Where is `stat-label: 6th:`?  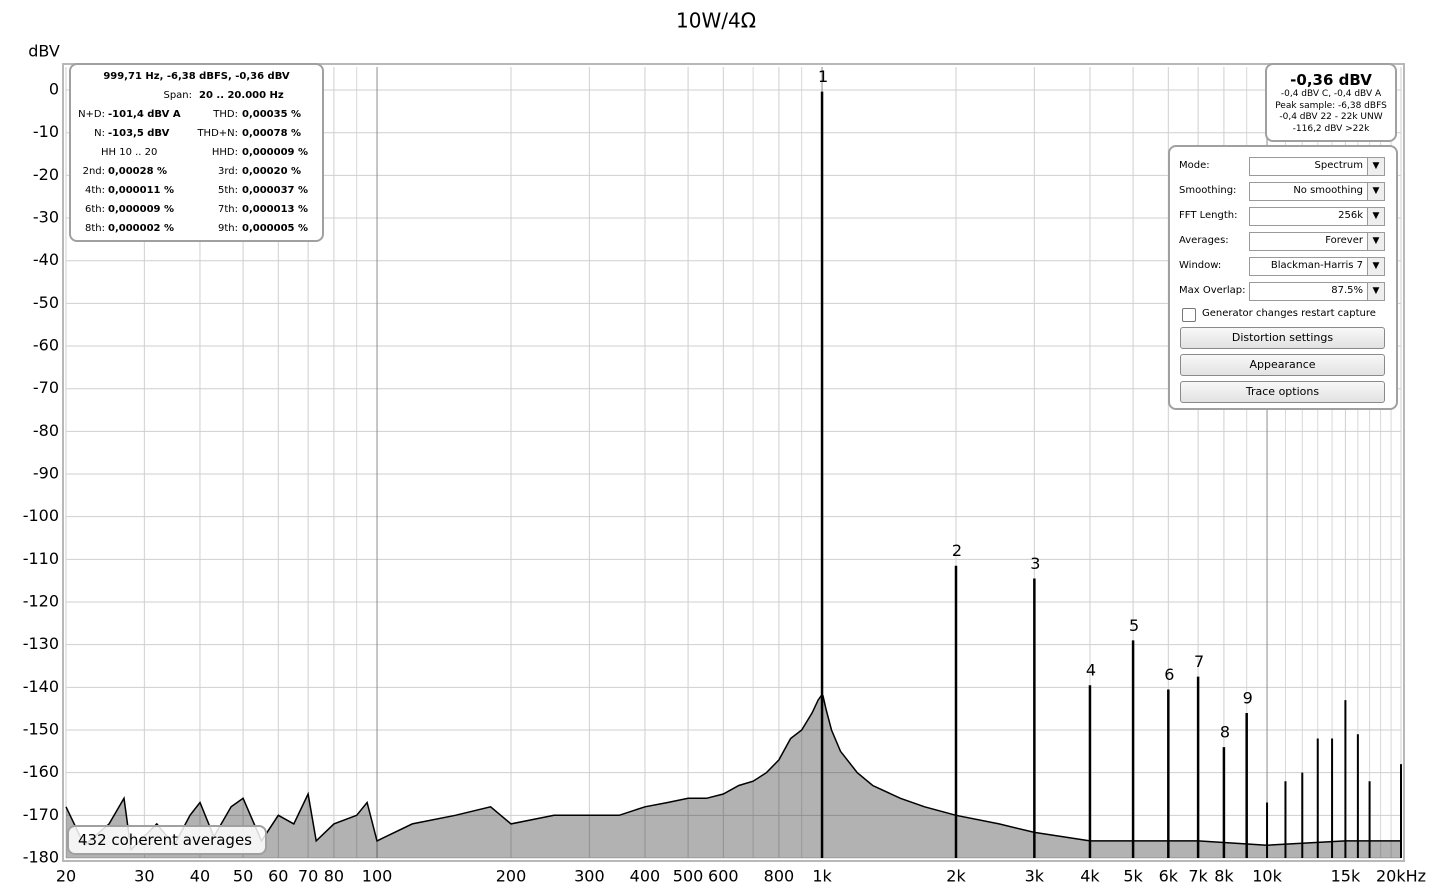
stat-label: 6th: is located at coordinates (95, 209).